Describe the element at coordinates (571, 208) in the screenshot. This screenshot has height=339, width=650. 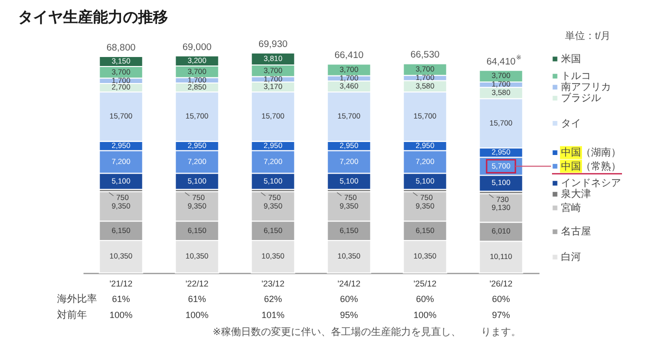
I see `legend-label: 宮崎` at that location.